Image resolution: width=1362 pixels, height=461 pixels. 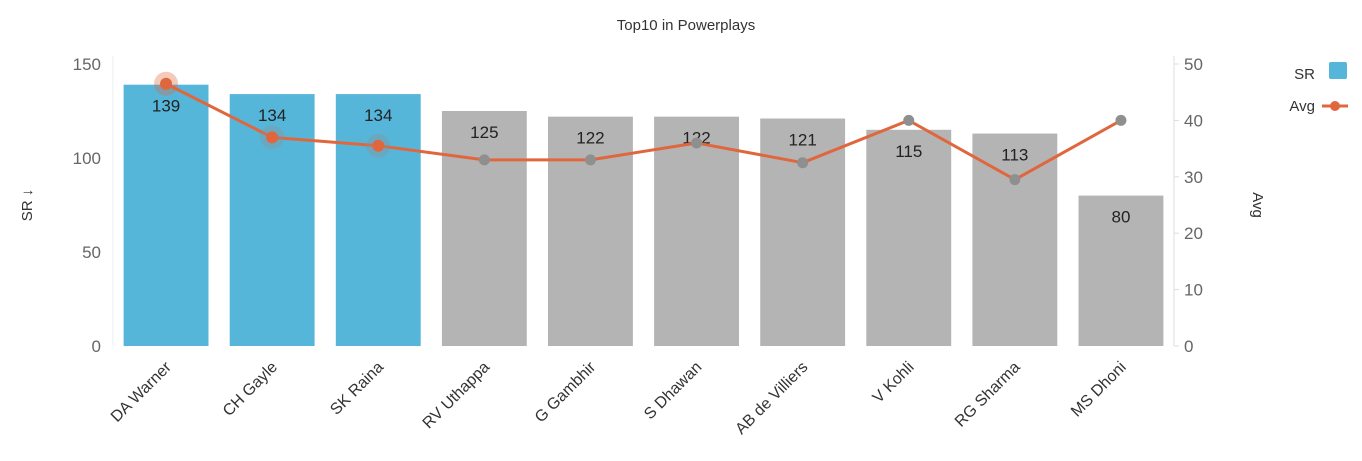 I want to click on legend-swatch-avg-dot, so click(x=1335, y=106).